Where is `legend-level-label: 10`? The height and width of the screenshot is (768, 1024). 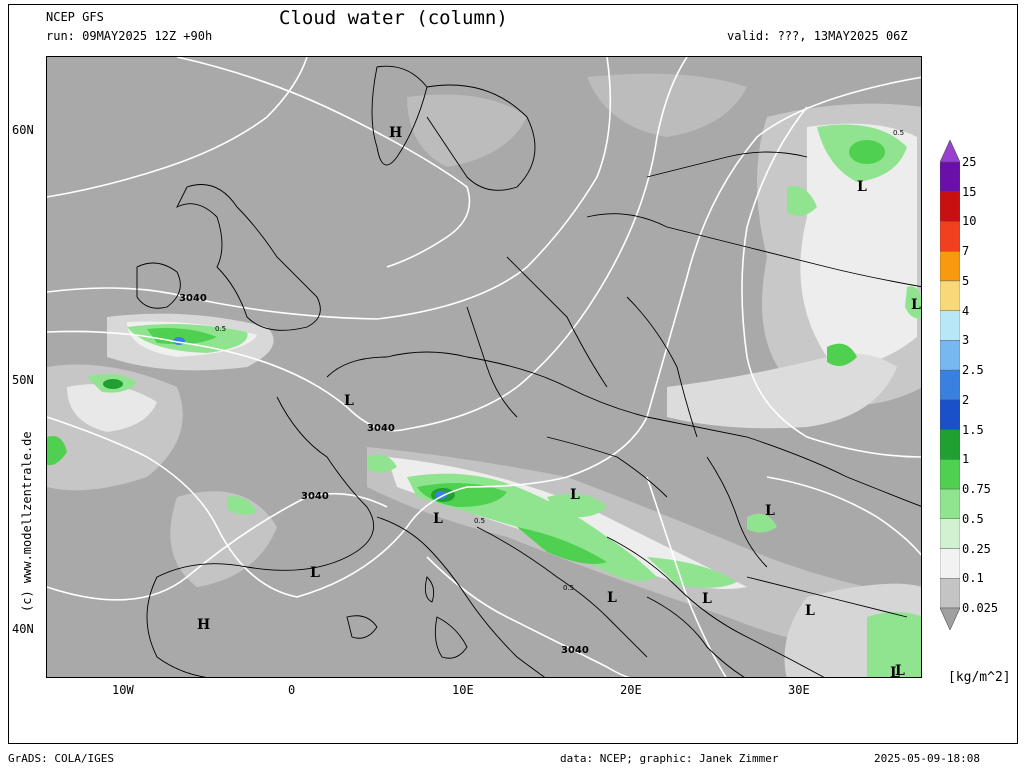 legend-level-label: 10 is located at coordinates (969, 221).